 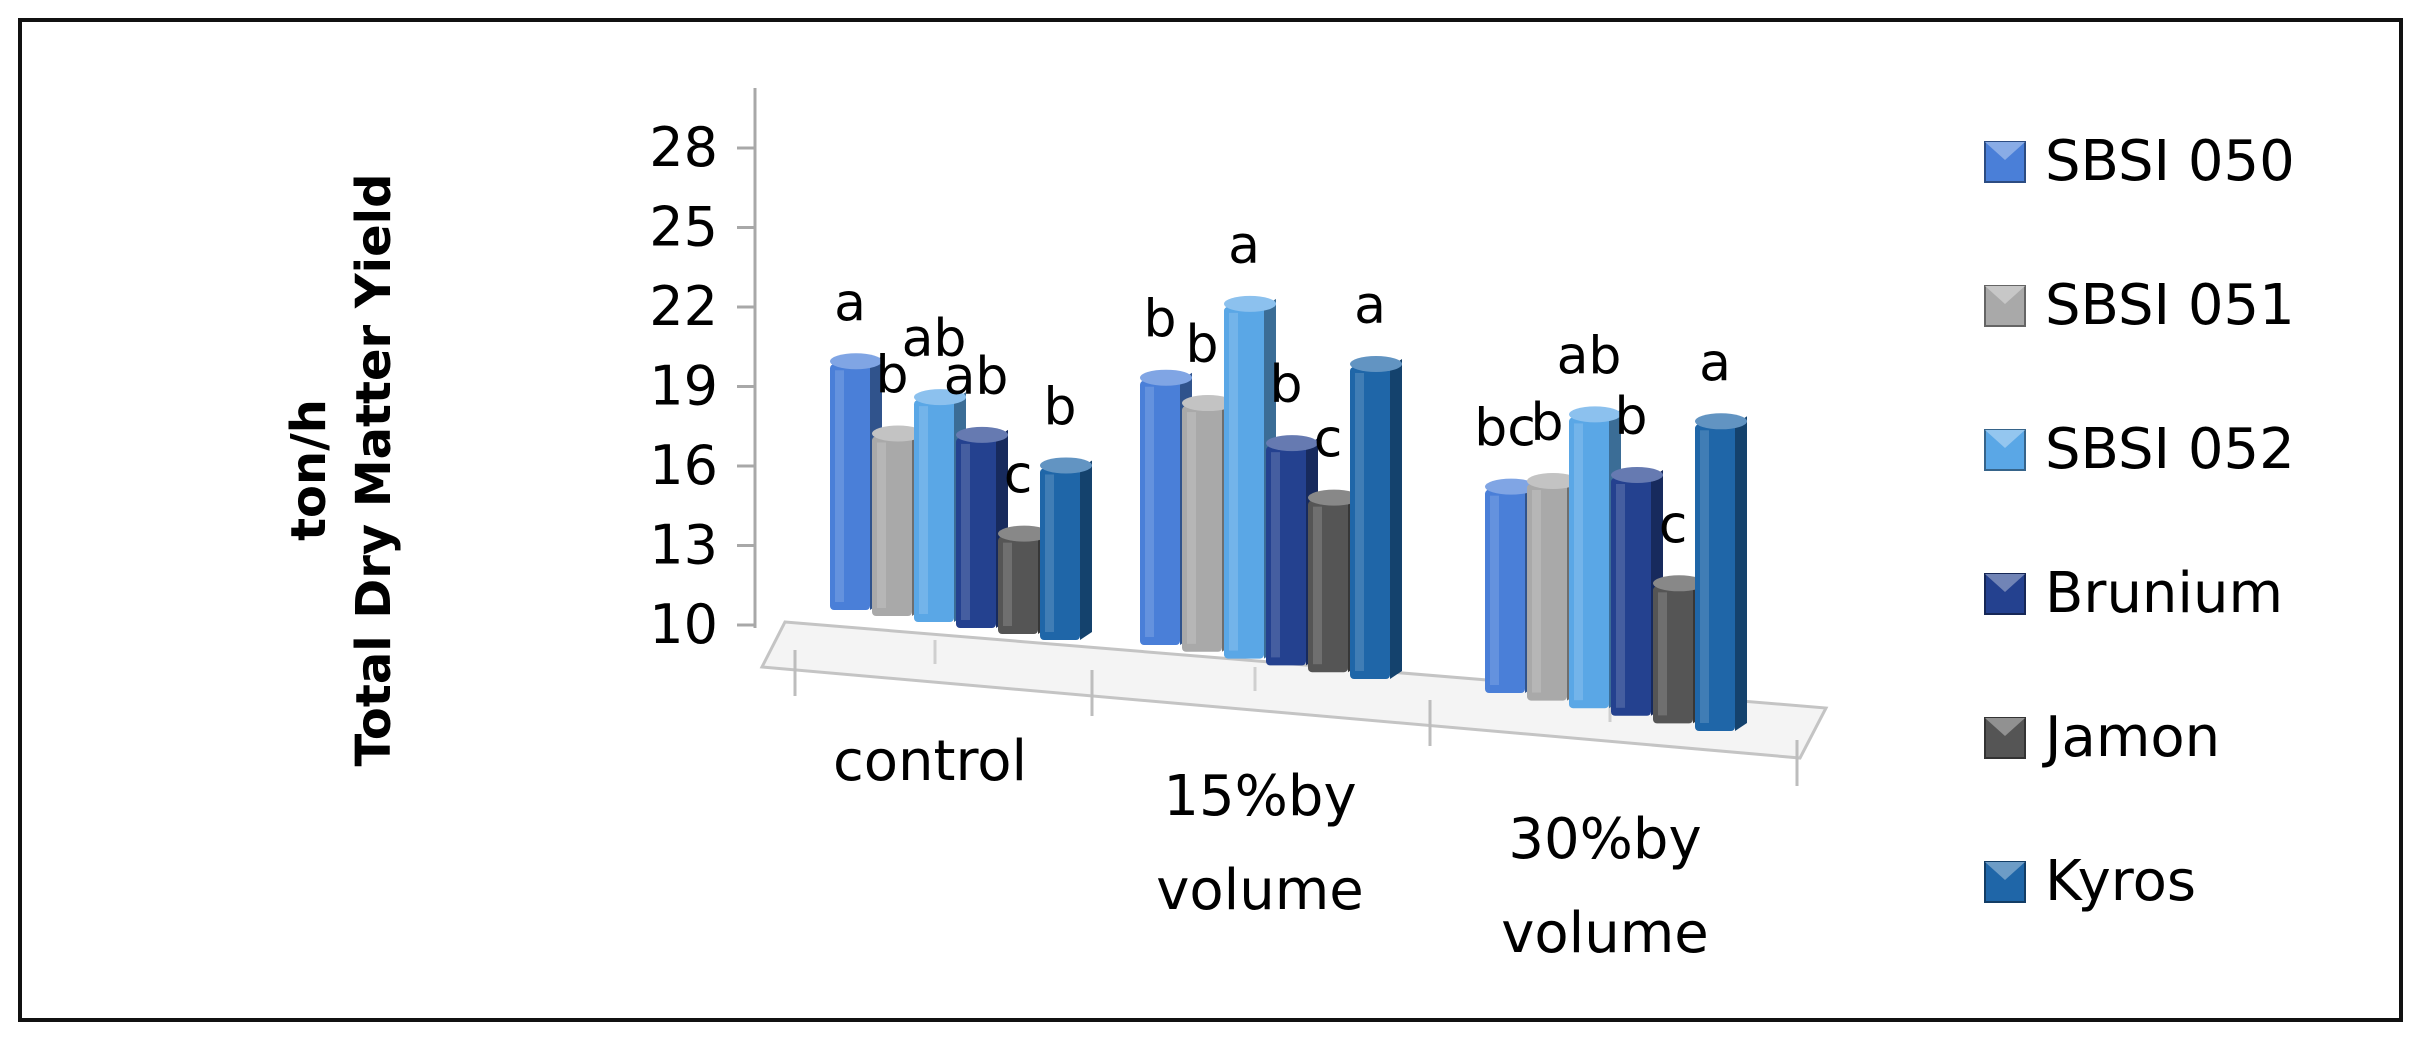 I want to click on legend-item: Jamon, so click(x=2102, y=737).